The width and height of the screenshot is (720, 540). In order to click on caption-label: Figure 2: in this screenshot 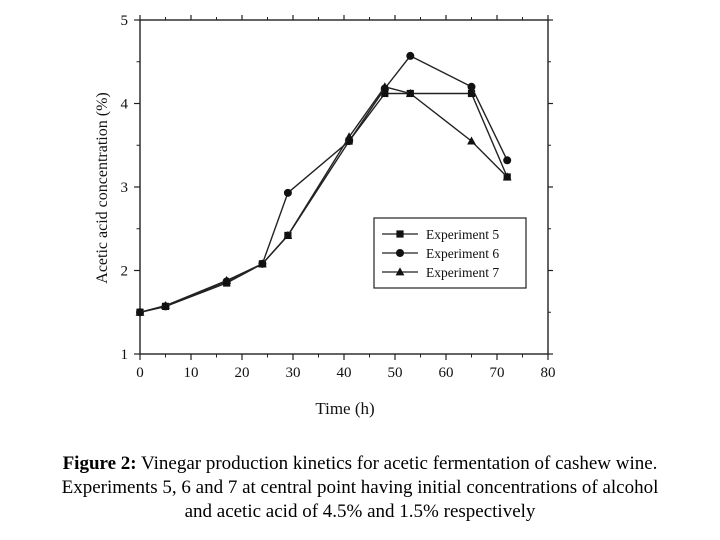, I will do `click(99, 463)`.